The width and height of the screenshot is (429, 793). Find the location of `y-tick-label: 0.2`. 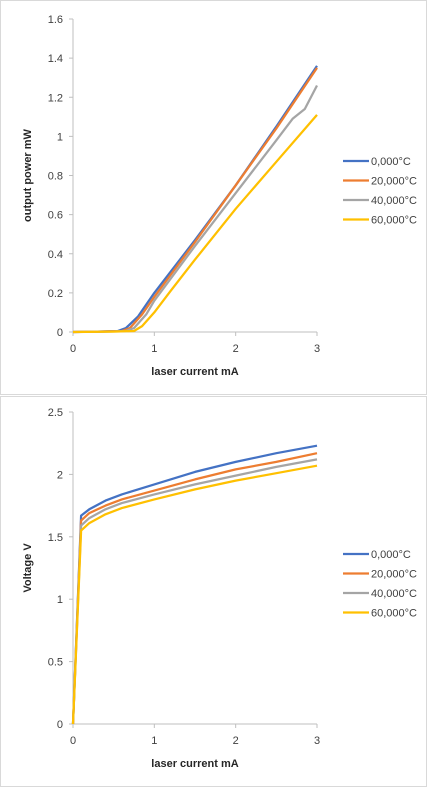

y-tick-label: 0.2 is located at coordinates (55, 294).